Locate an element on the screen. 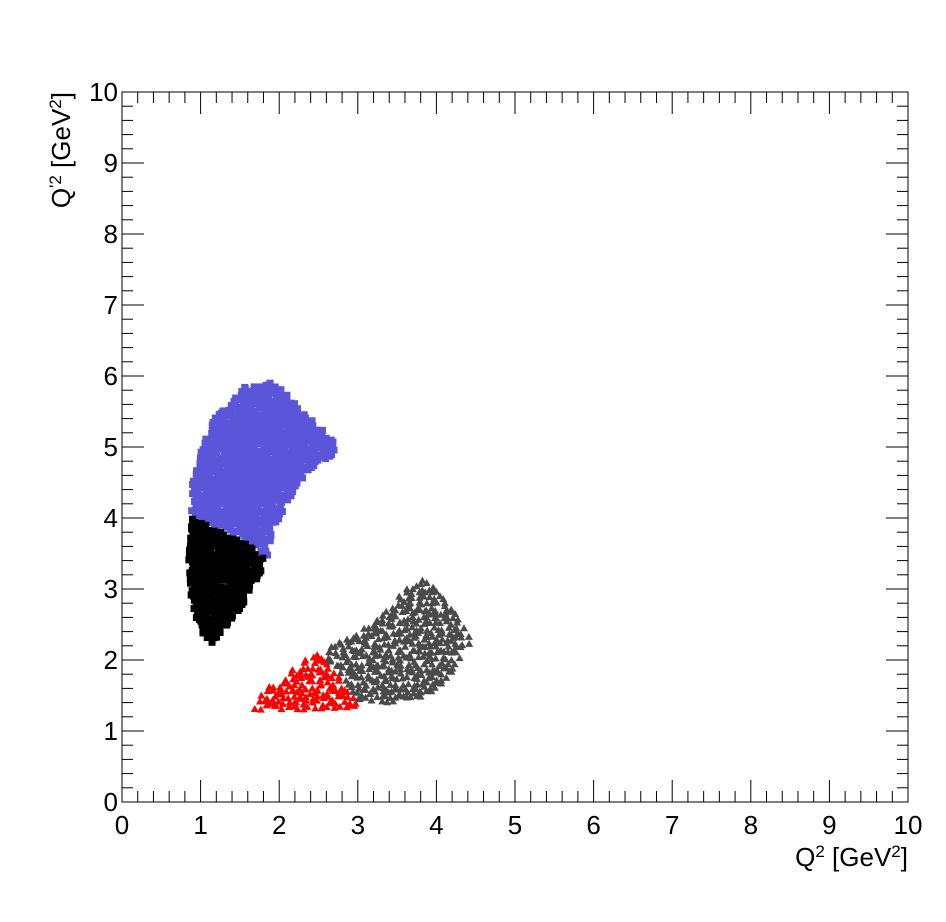  x-tick-label: 0 is located at coordinates (122, 825).